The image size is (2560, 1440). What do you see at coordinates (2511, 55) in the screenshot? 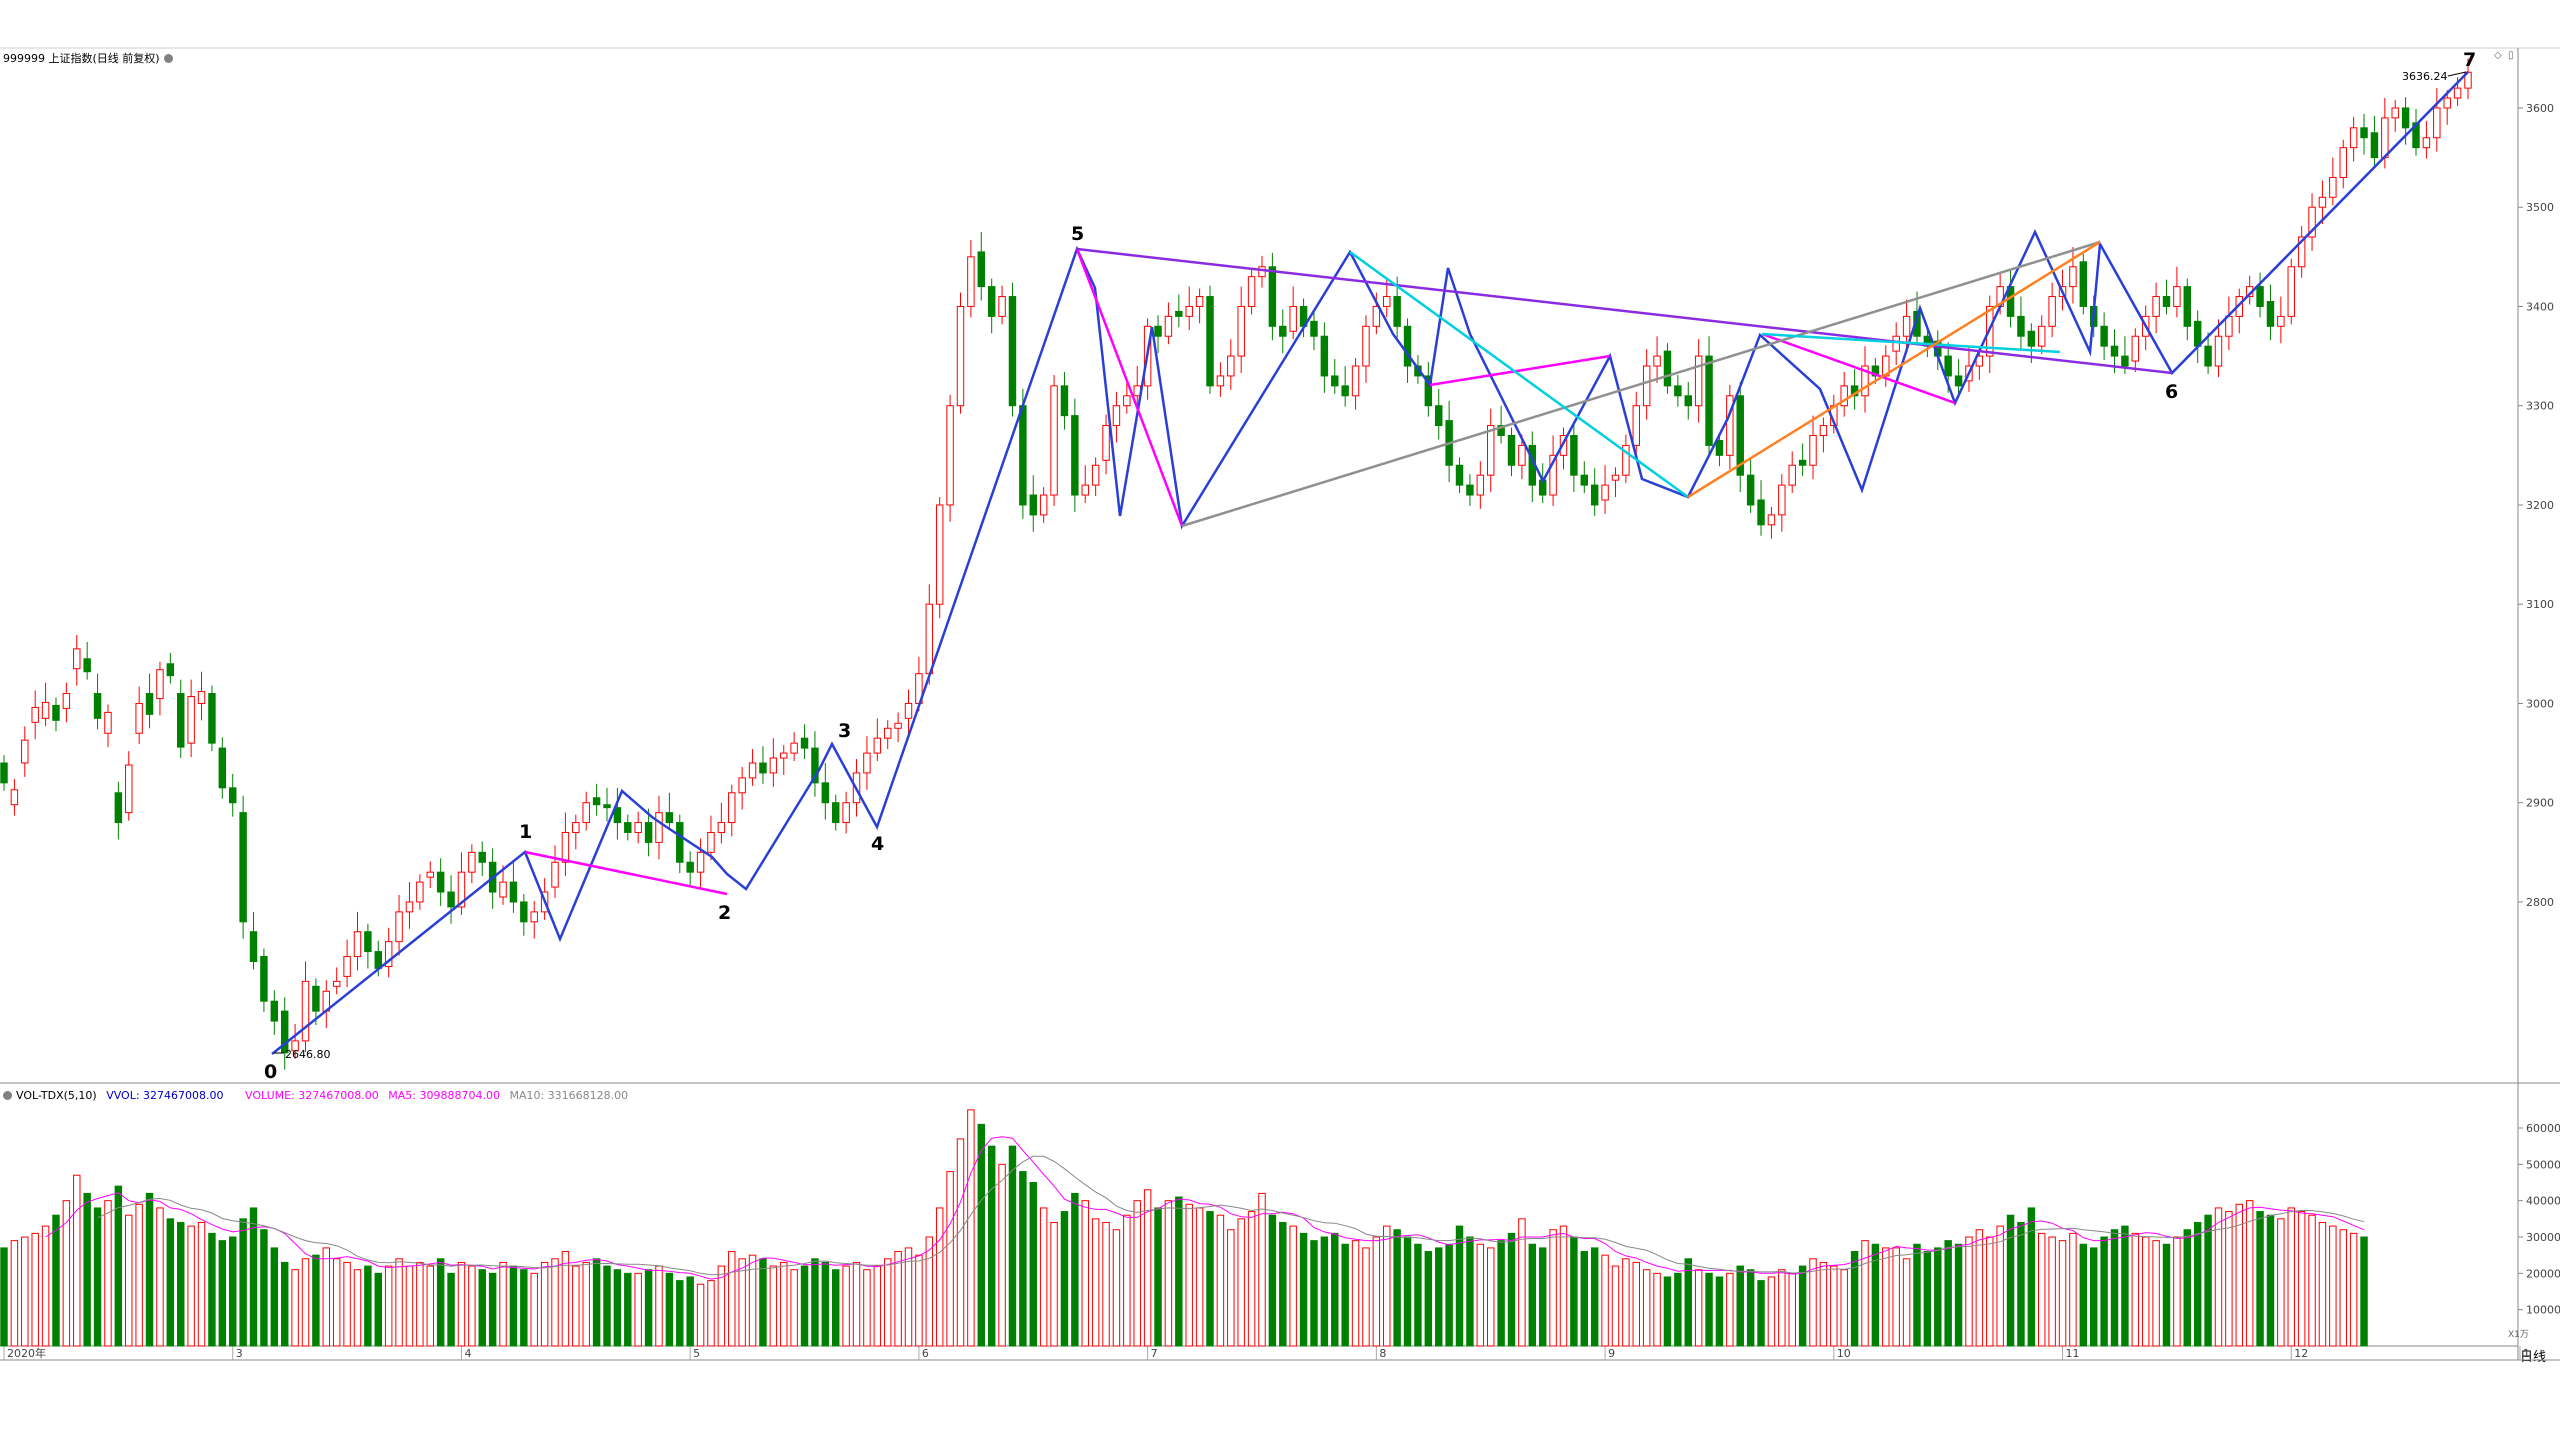
I see `panel-toggle-icon: ▯` at bounding box center [2511, 55].